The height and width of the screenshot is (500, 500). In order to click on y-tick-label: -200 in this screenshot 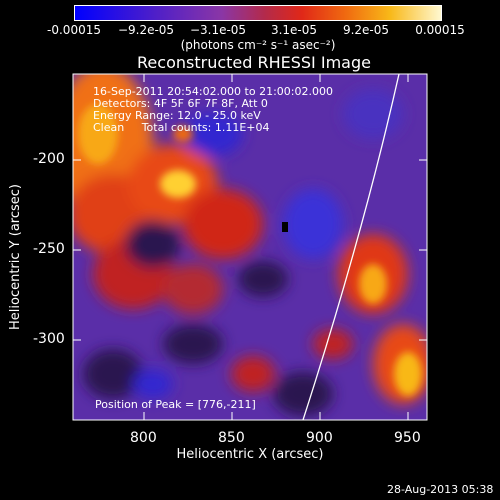, I will do `click(49, 159)`.